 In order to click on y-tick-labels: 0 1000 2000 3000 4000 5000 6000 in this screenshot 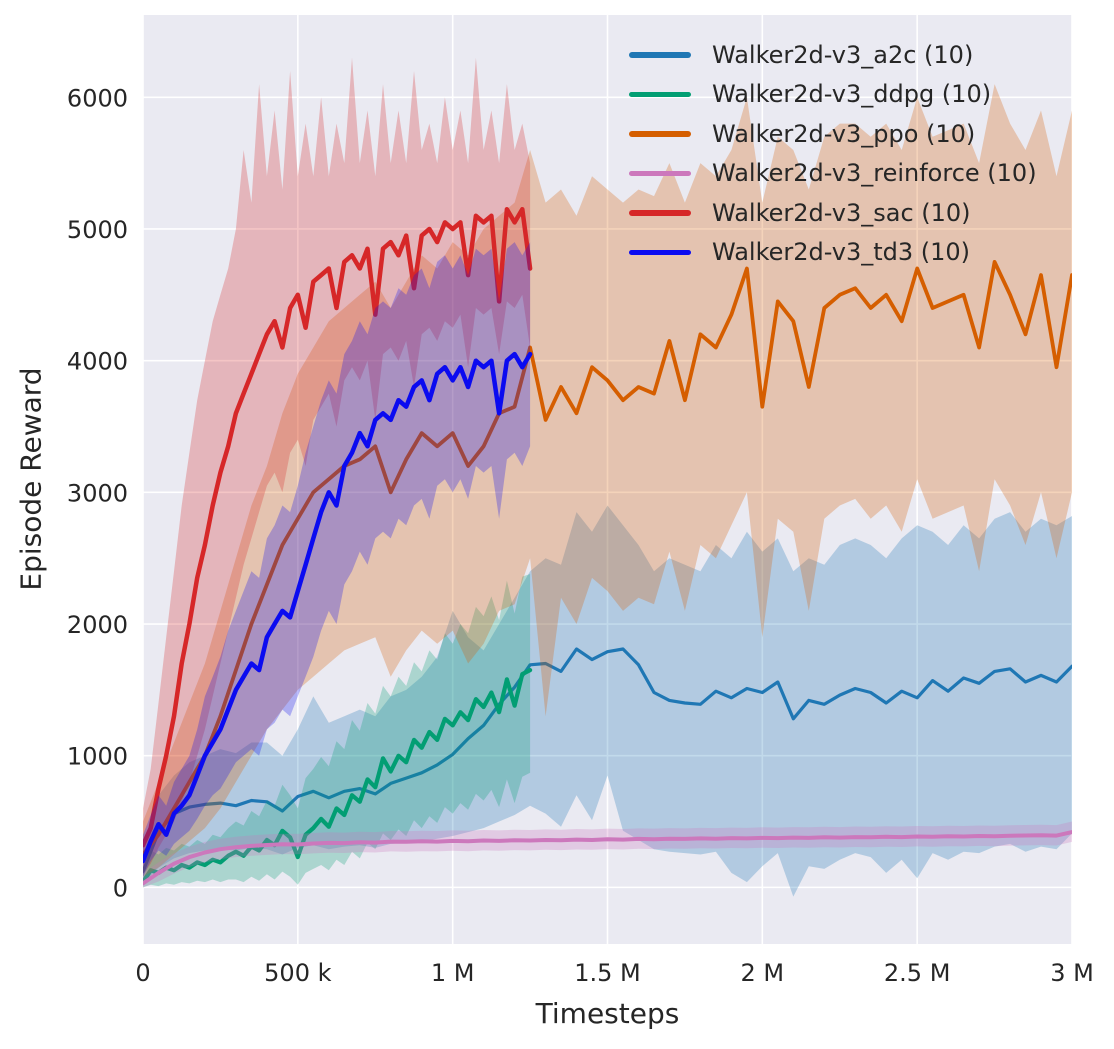, I will do `click(97, 493)`.